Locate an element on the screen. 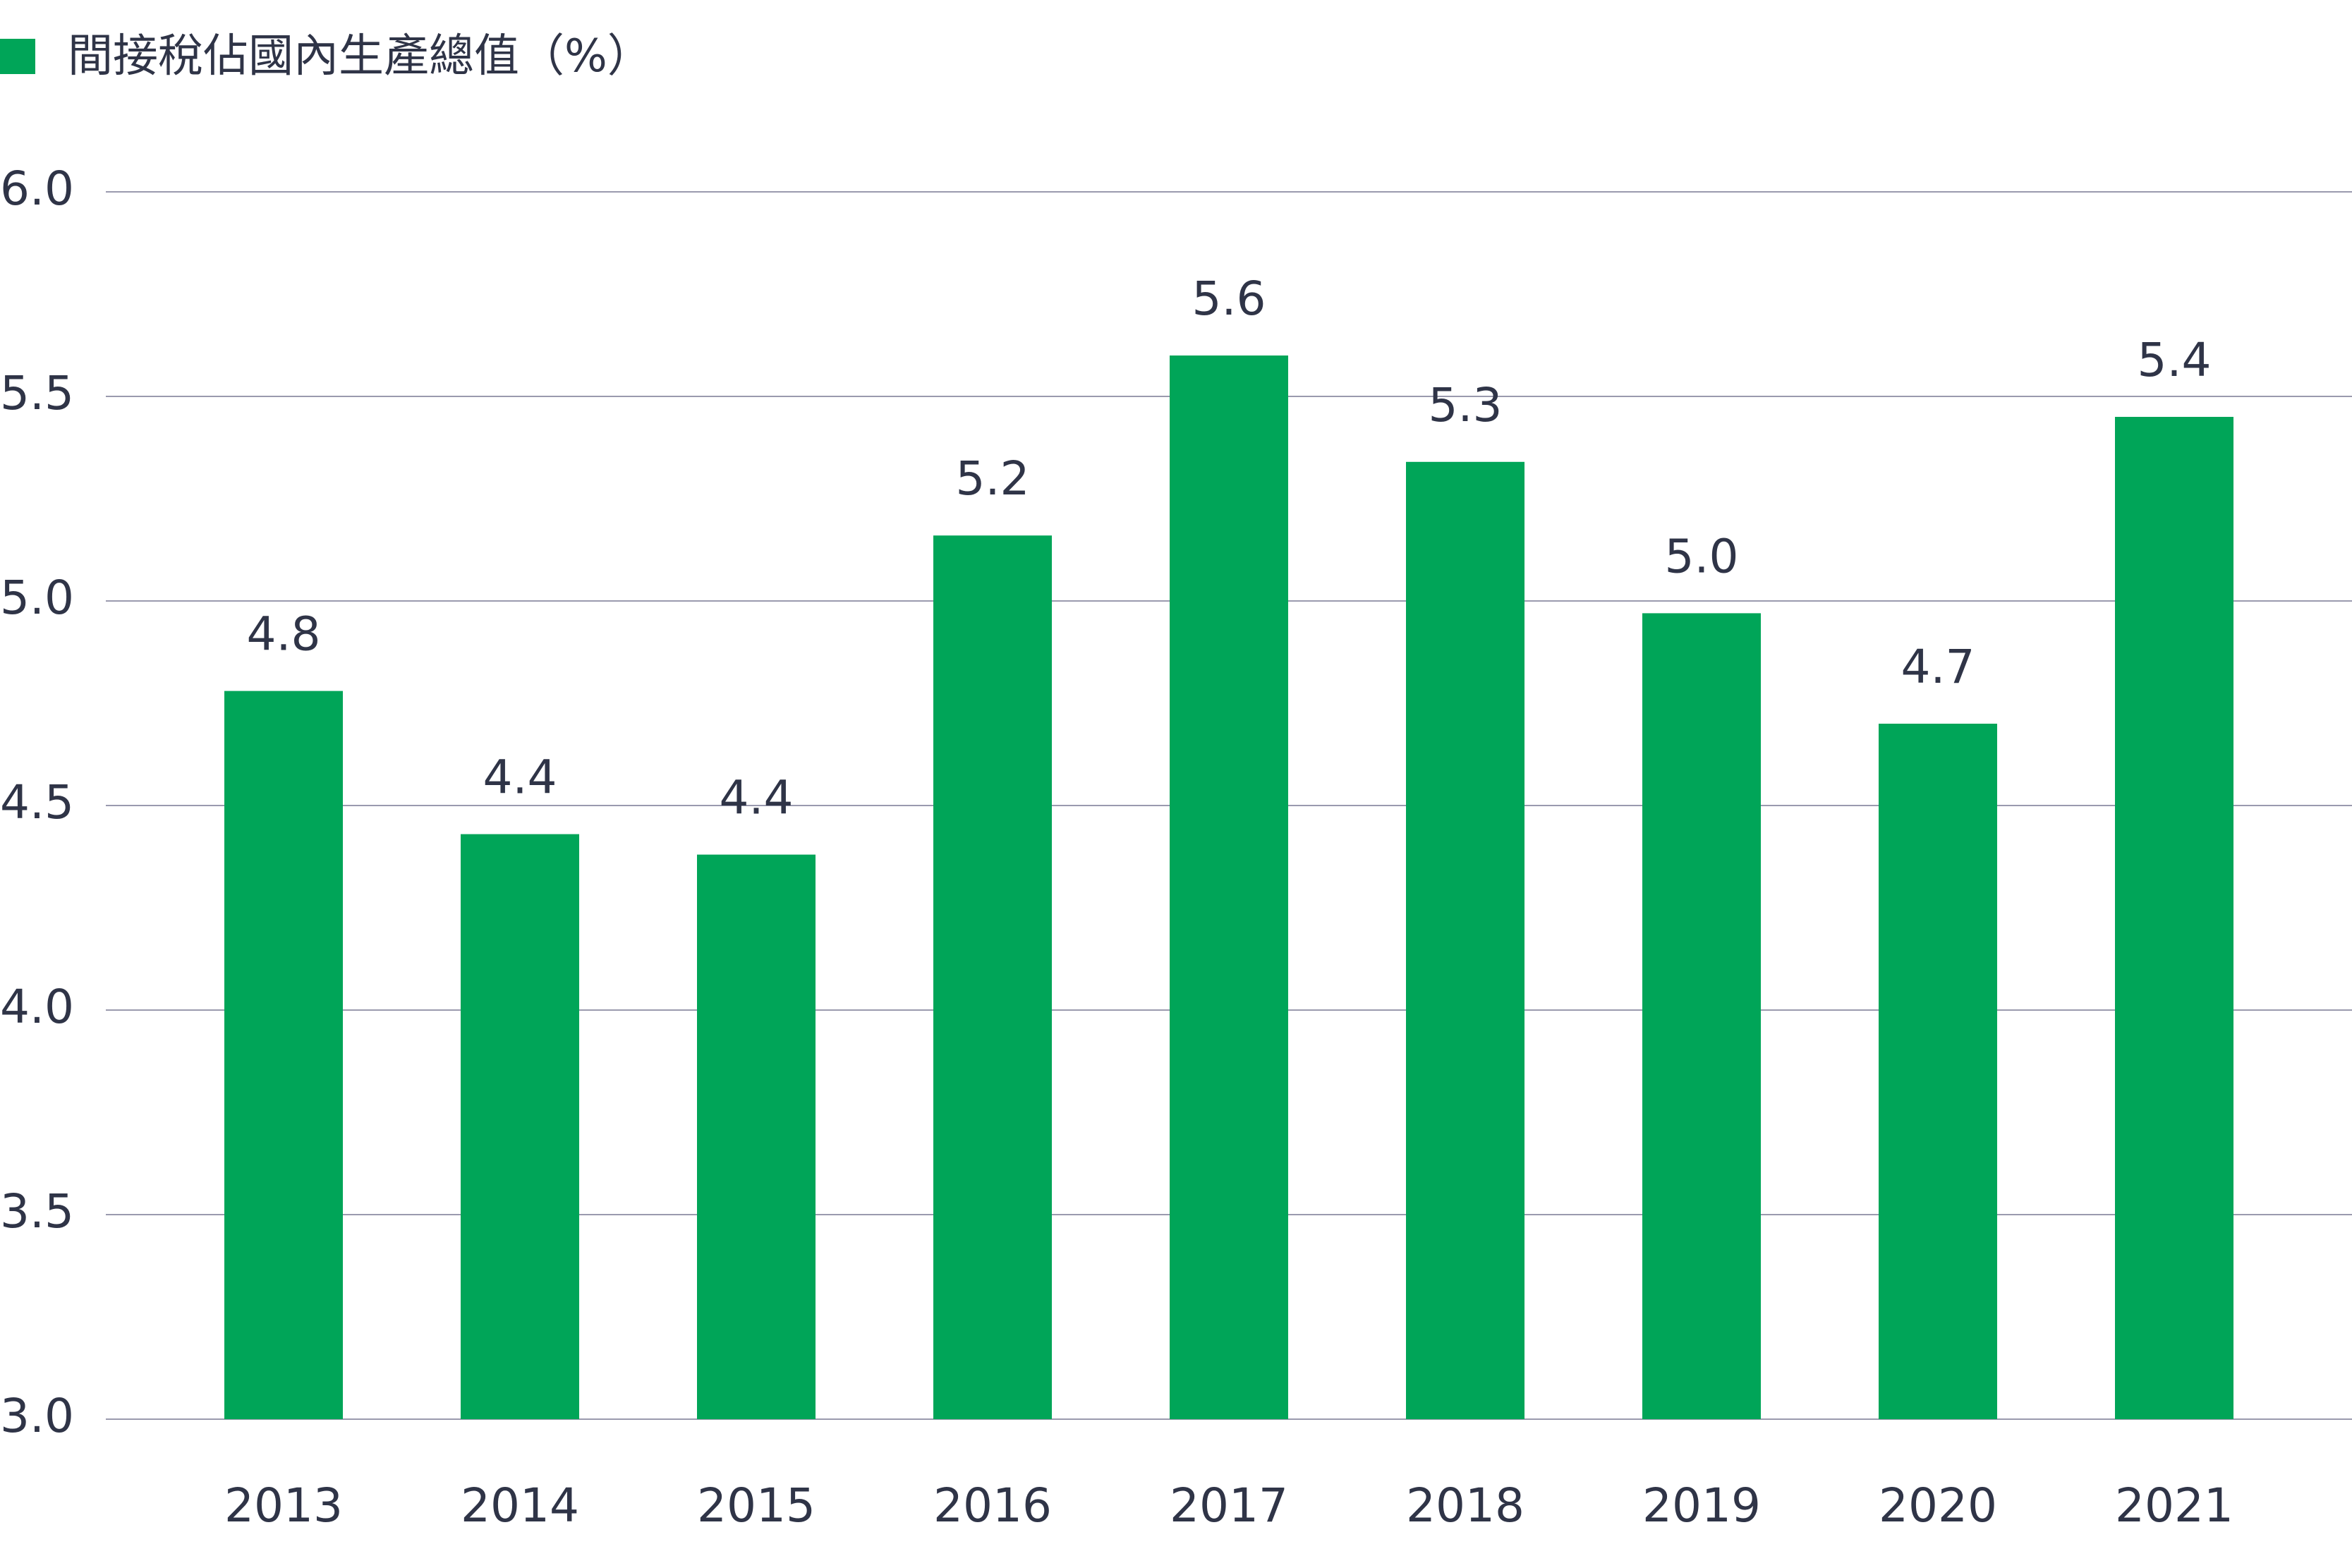 The width and height of the screenshot is (2352, 1568). x-tick-label: 2017 is located at coordinates (1229, 1506).